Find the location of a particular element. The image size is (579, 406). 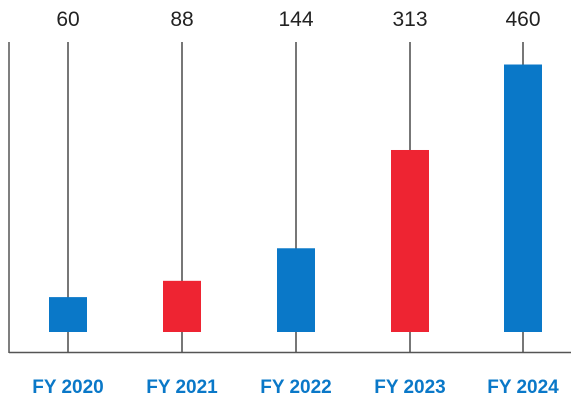

category-label: FY 2021 is located at coordinates (182, 387).